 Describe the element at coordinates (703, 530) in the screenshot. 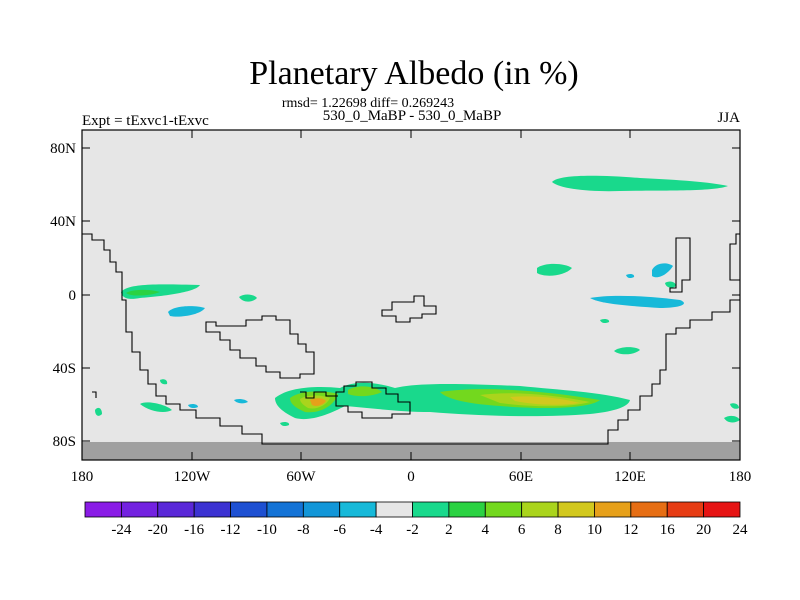

I see `colorbar-label: 20` at that location.